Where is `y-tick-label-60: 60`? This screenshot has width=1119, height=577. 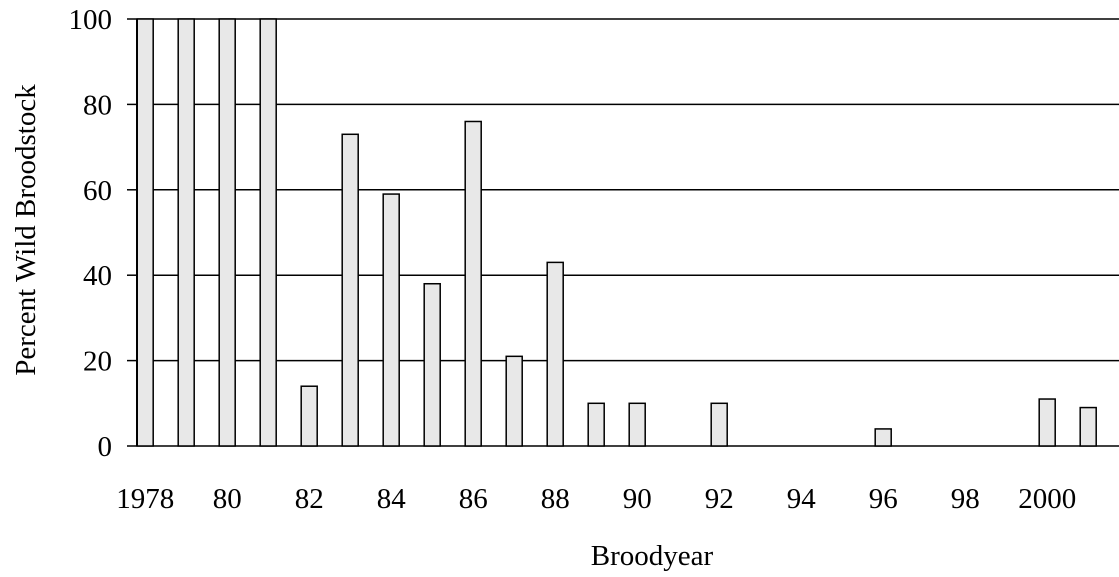
y-tick-label-60: 60 is located at coordinates (97, 191).